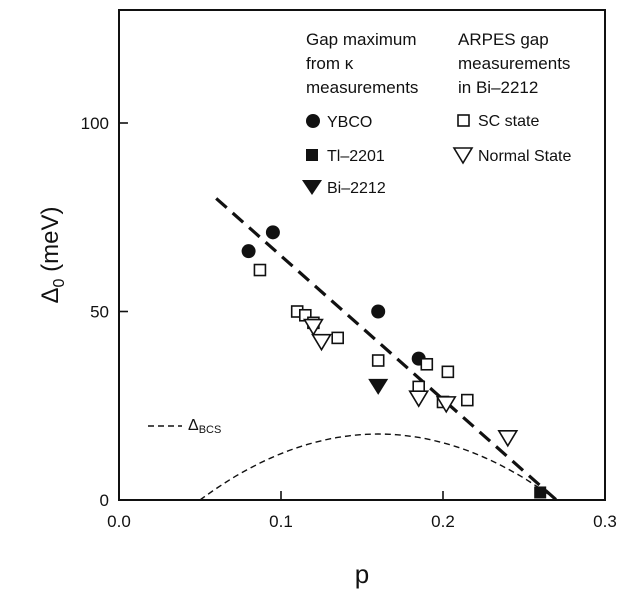 The width and height of the screenshot is (636, 598). I want to click on legend-ybco-label: YBCO, so click(349, 122).